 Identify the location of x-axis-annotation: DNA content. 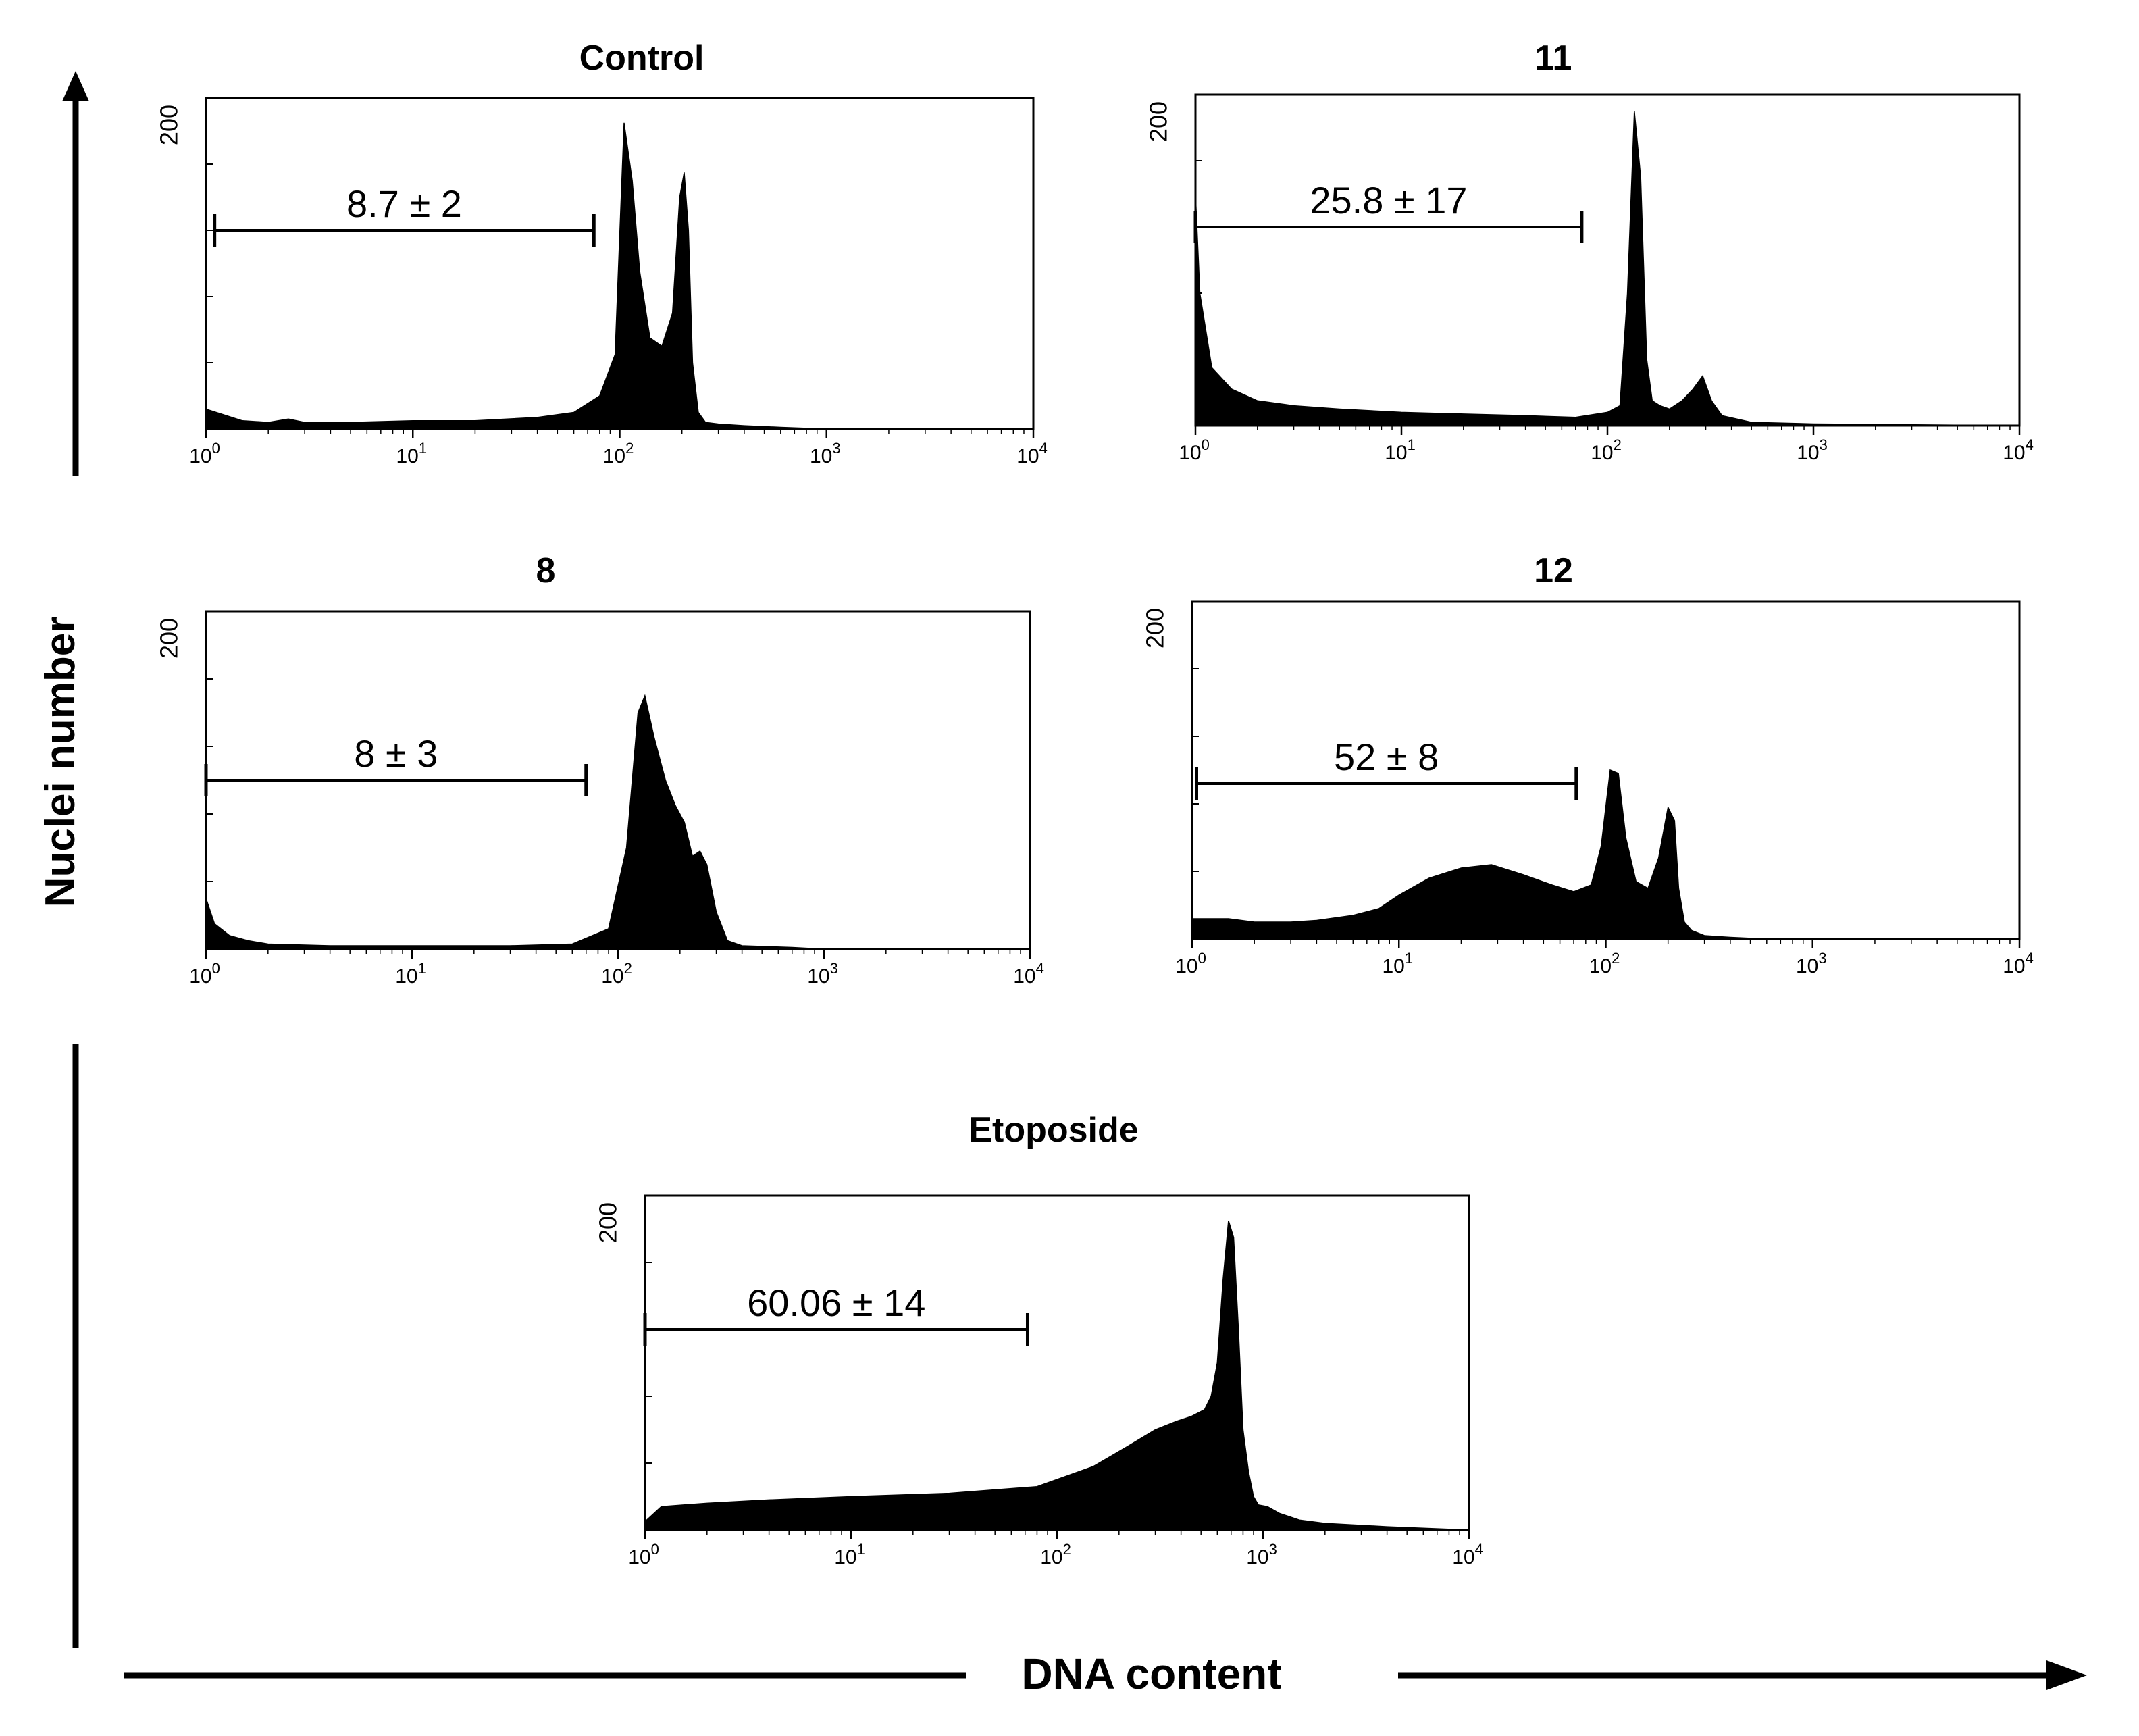
(1105, 1674).